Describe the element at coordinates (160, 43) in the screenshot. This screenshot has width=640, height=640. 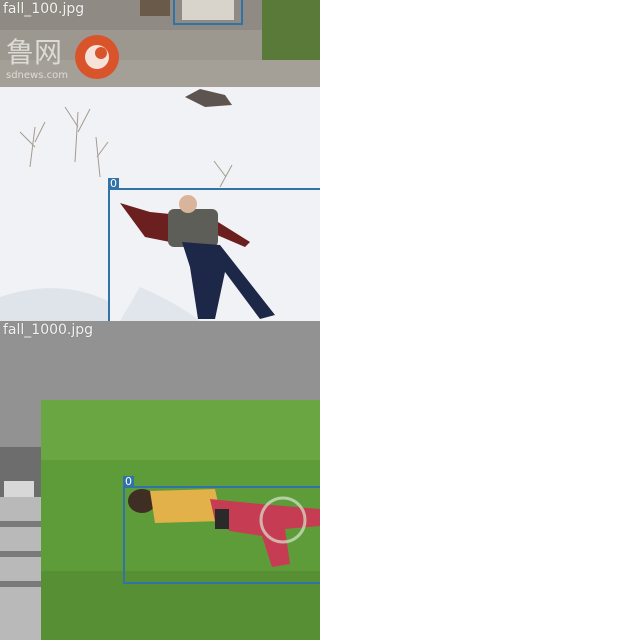
I see `tile-fall-100: fall_100.jpg 鲁网 sdnews.com` at that location.